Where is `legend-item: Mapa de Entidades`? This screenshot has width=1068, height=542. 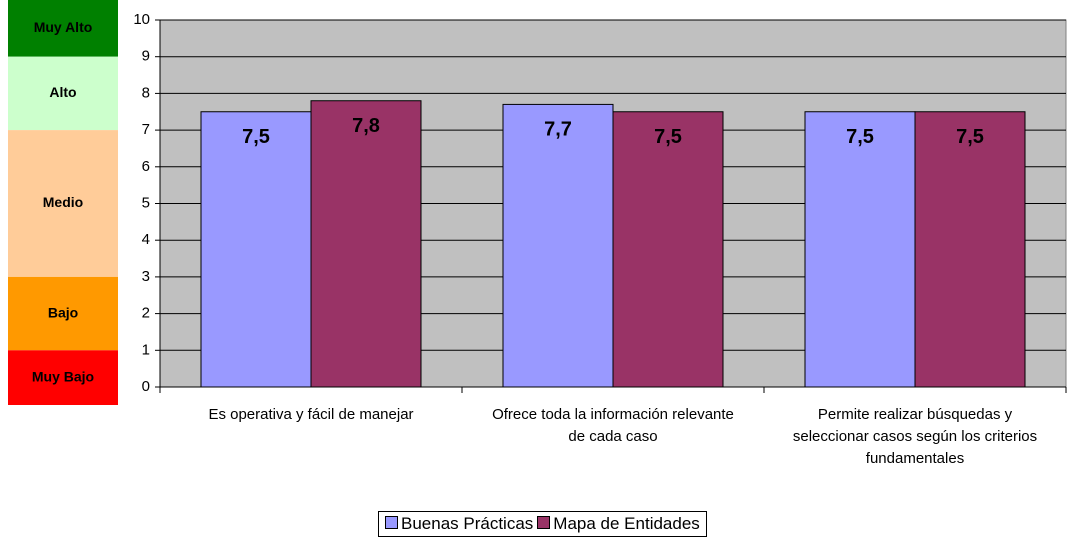
legend-item: Mapa de Entidades is located at coordinates (618, 524).